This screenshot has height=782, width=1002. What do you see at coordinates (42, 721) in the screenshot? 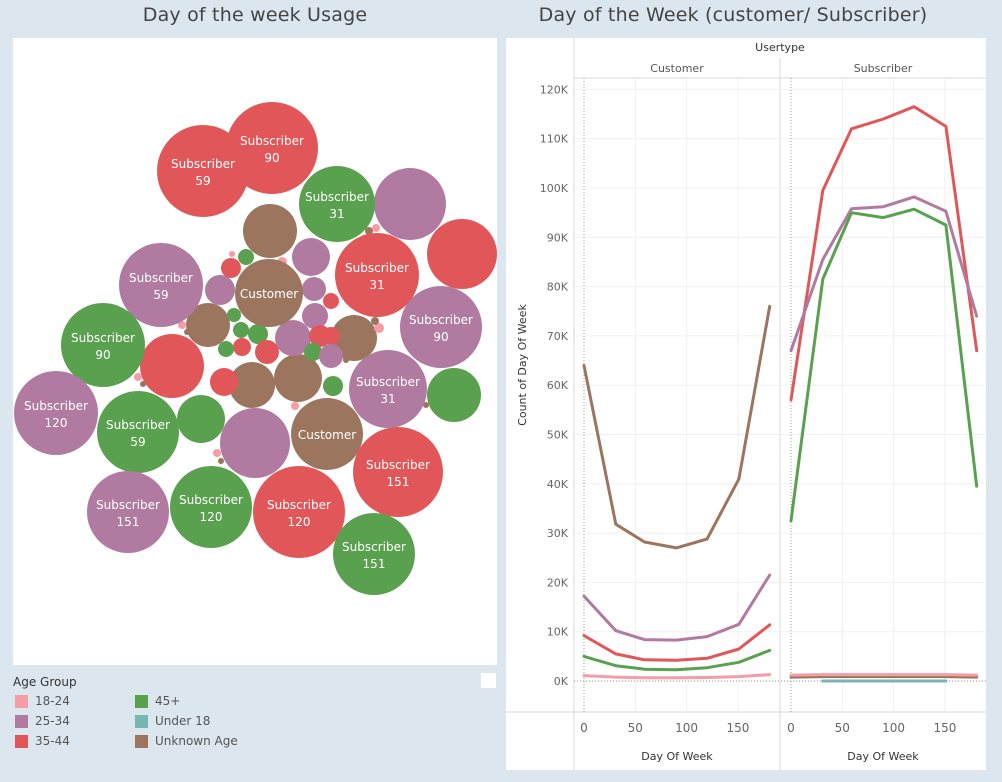
I see `legend-item: 25-34` at bounding box center [42, 721].